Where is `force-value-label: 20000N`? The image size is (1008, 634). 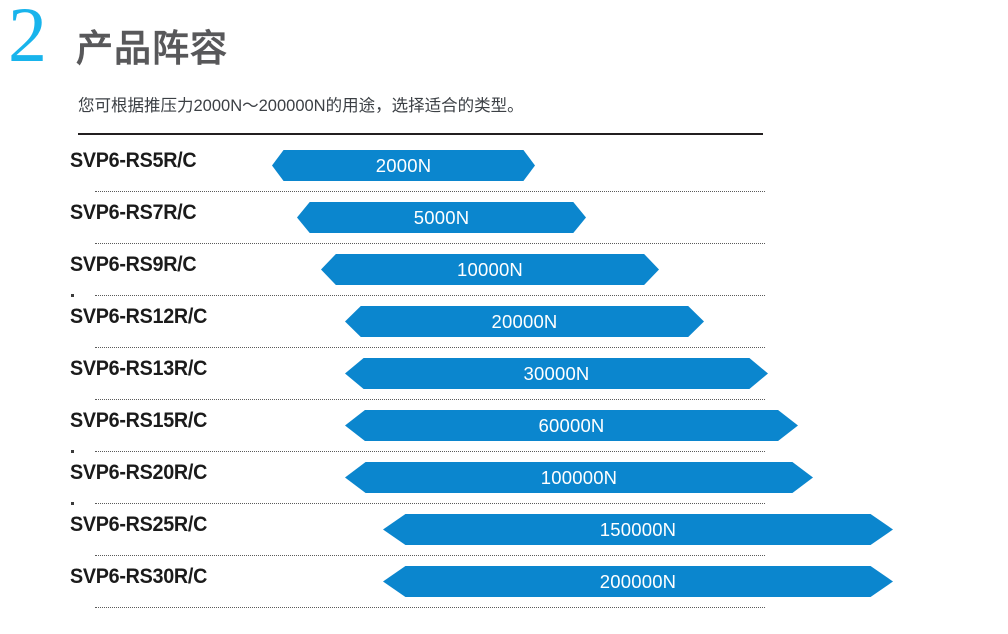
force-value-label: 20000N is located at coordinates (524, 321).